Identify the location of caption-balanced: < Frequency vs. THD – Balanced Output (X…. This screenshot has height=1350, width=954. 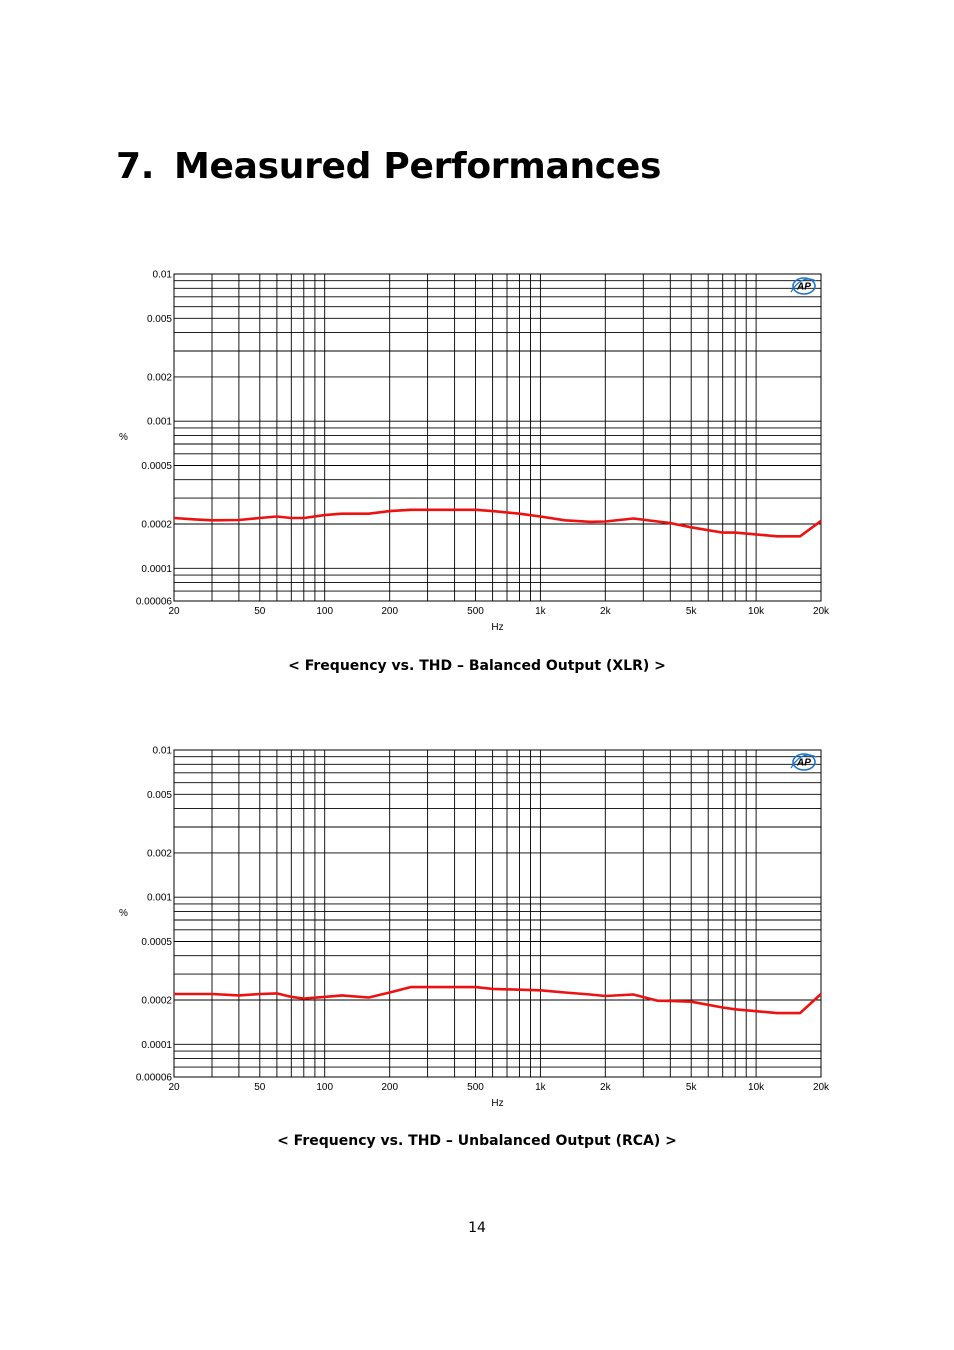
(477, 666).